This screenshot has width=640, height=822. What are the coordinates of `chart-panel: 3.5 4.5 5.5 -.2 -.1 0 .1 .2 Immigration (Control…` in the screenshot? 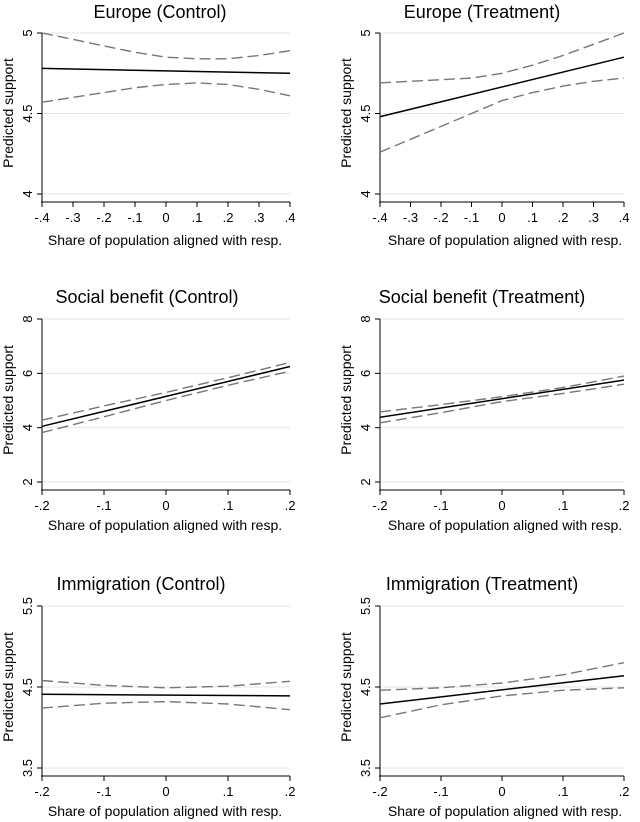 It's located at (147, 696).